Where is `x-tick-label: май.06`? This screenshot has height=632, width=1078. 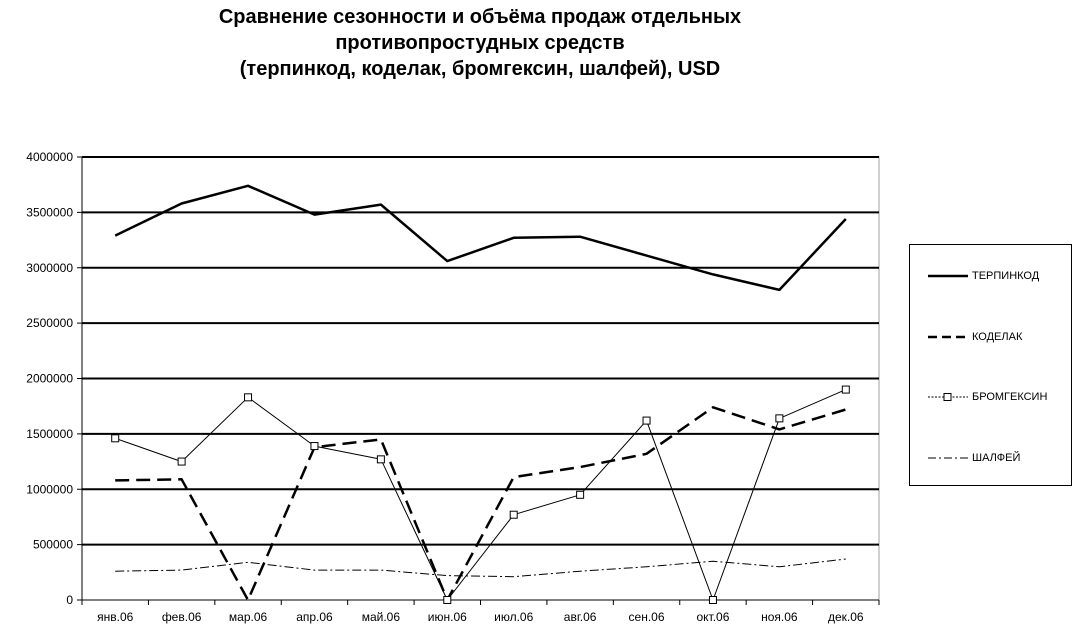 x-tick-label: май.06 is located at coordinates (381, 617).